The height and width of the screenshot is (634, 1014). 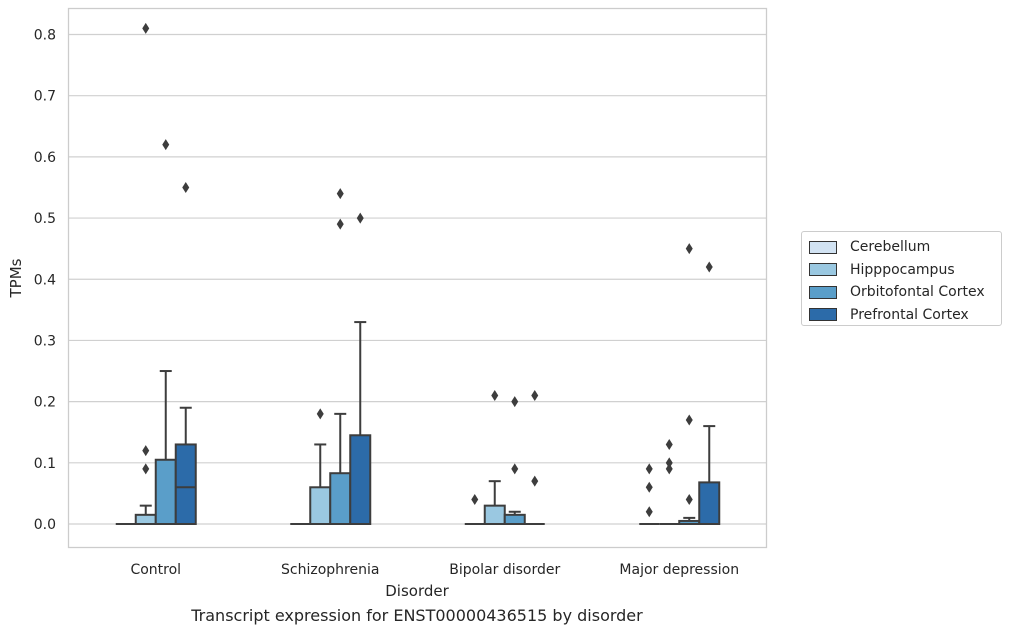 I want to click on y-tick-label: 0.0, so click(x=45, y=525).